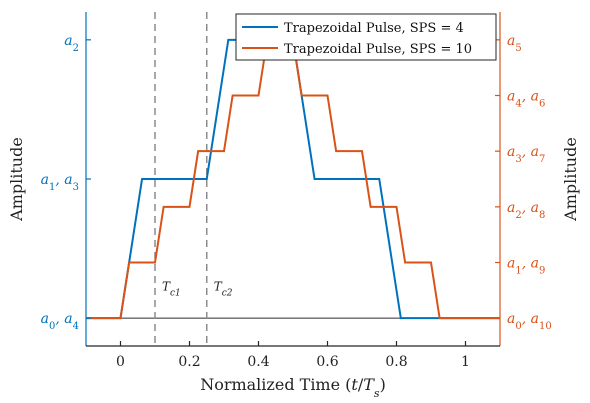 This screenshot has width=590, height=403. I want to click on right-tick-label-5: a5, so click(514, 43).